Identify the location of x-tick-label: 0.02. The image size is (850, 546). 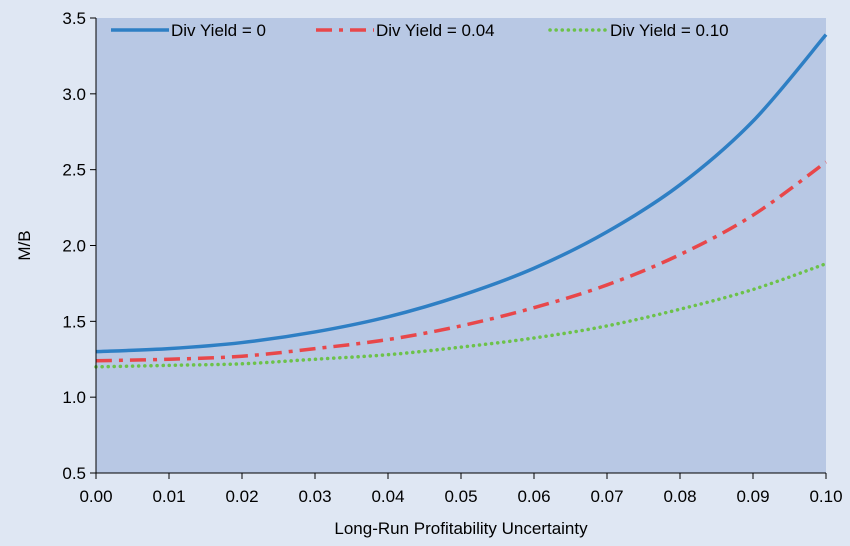
(241, 496).